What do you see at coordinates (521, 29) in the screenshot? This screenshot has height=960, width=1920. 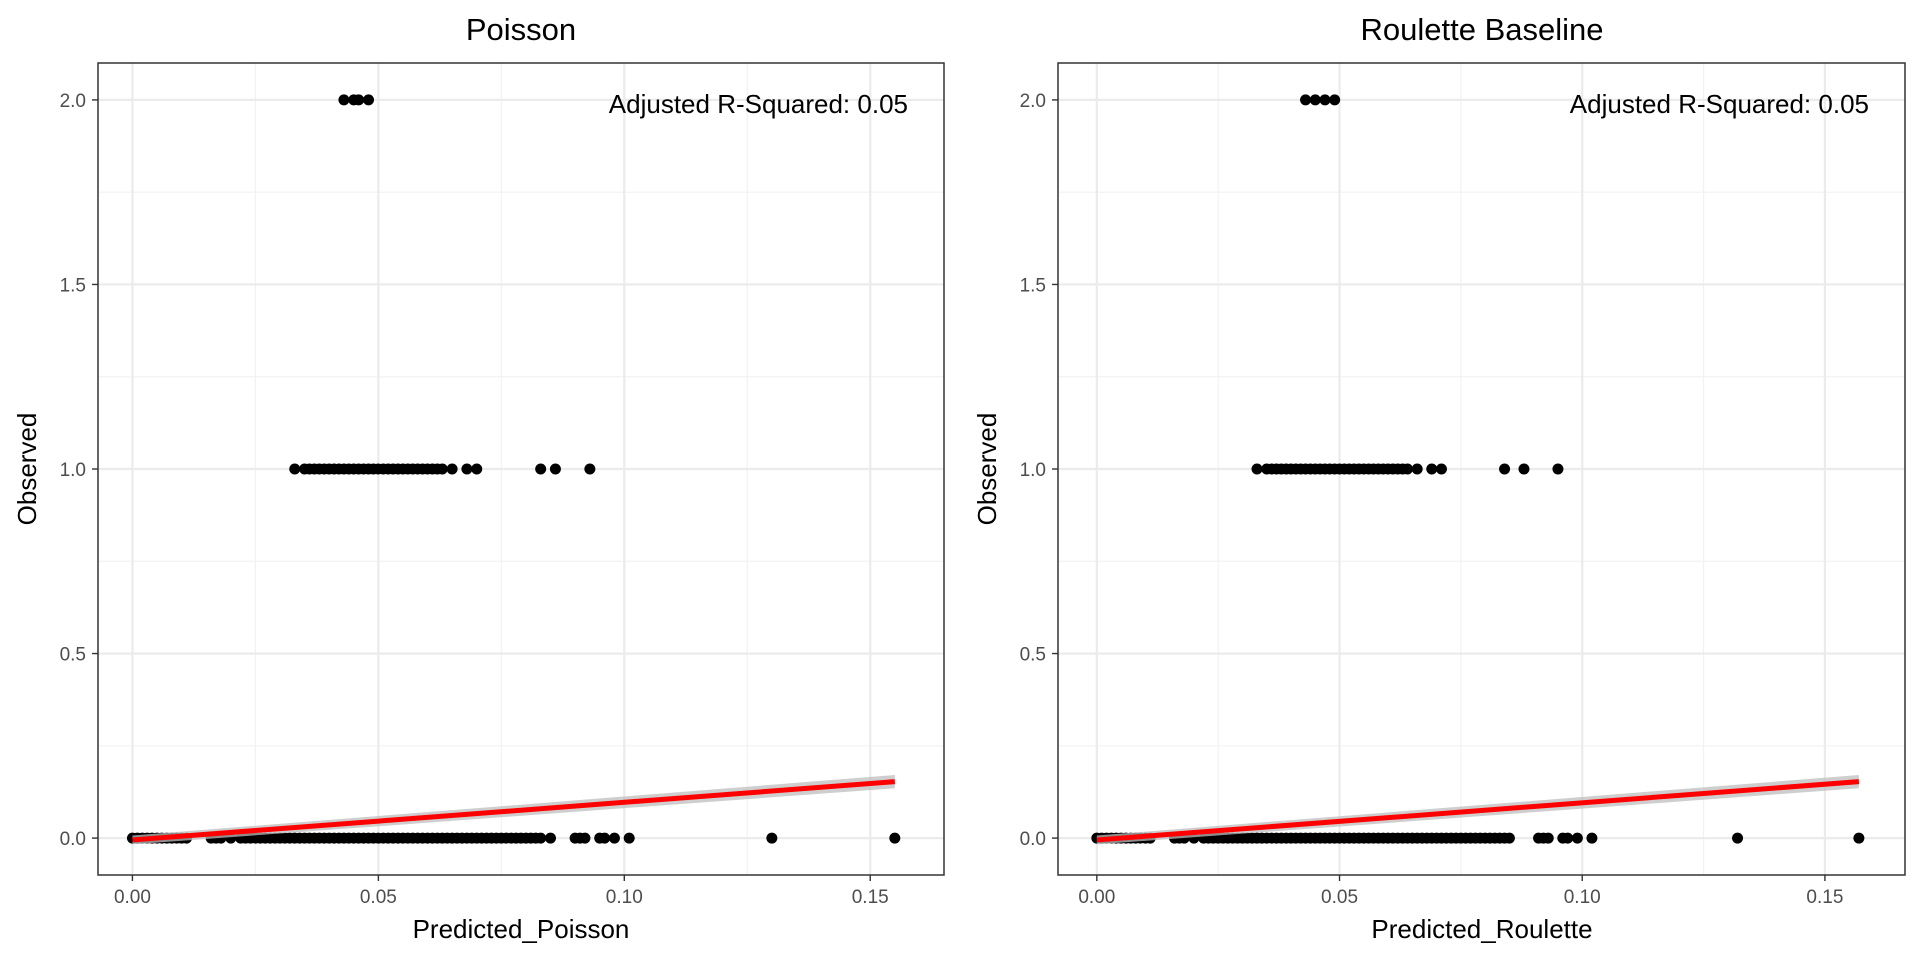 I see `panel-title: Poisson` at bounding box center [521, 29].